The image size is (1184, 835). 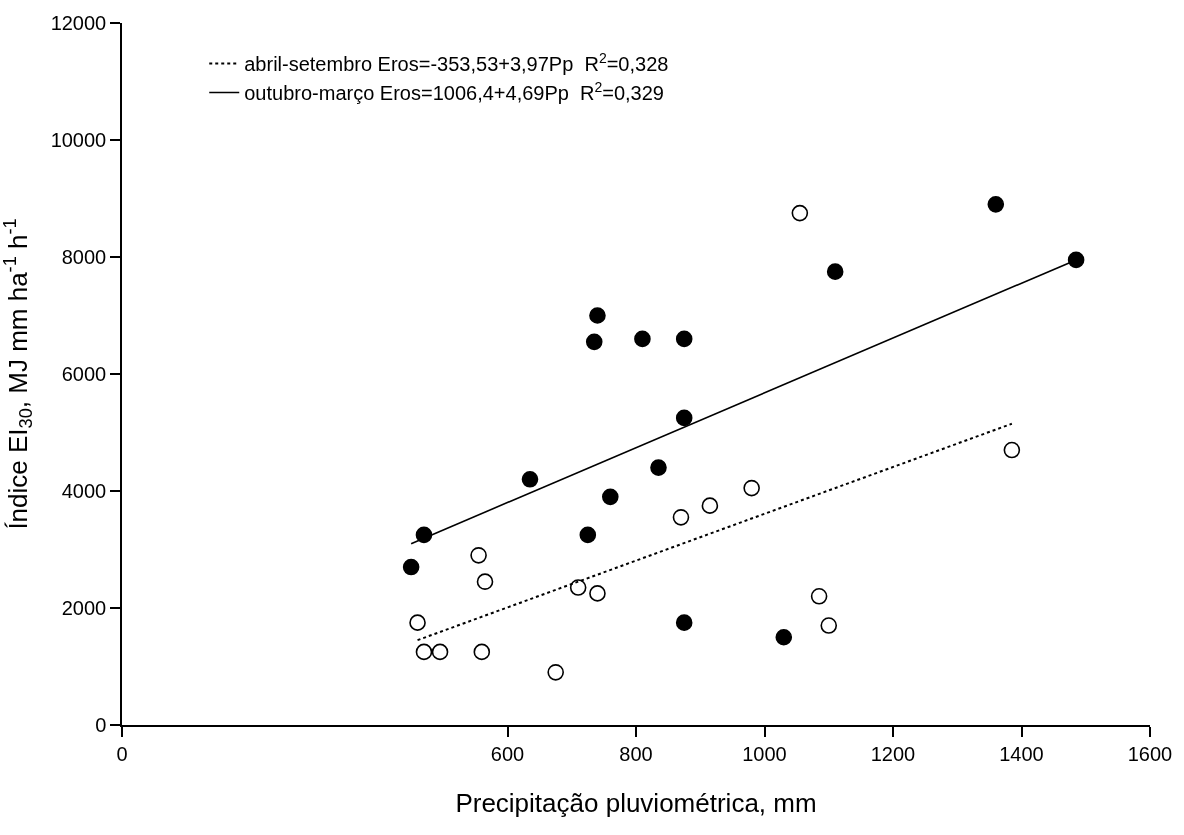 What do you see at coordinates (1150, 753) in the screenshot?
I see `x-tick-label: 1600` at bounding box center [1150, 753].